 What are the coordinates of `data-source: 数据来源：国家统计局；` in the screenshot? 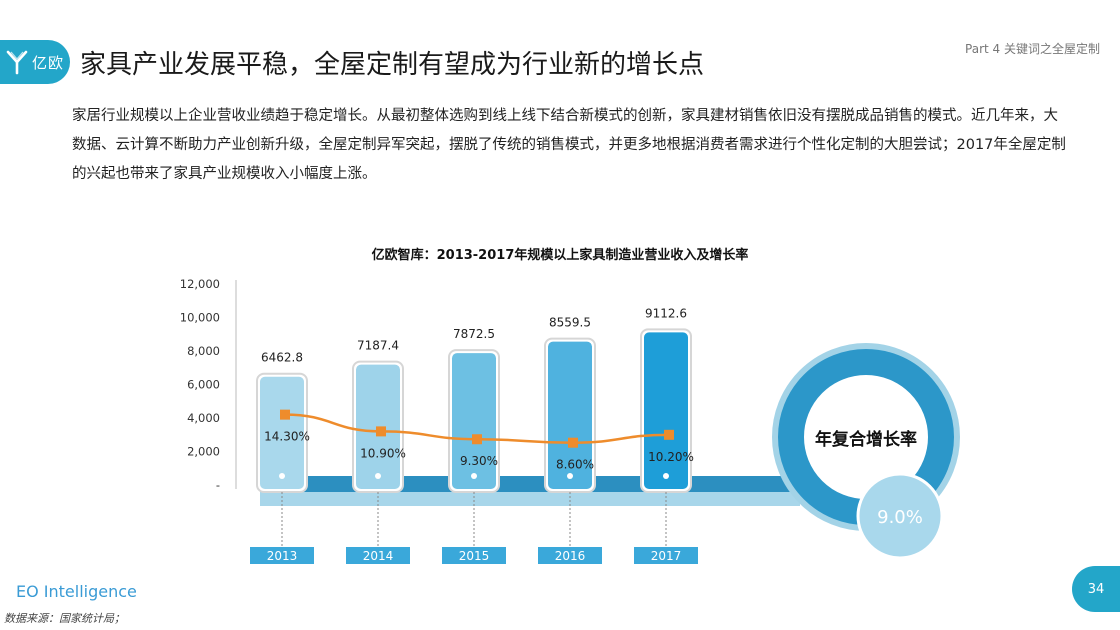 It's located at (64, 618).